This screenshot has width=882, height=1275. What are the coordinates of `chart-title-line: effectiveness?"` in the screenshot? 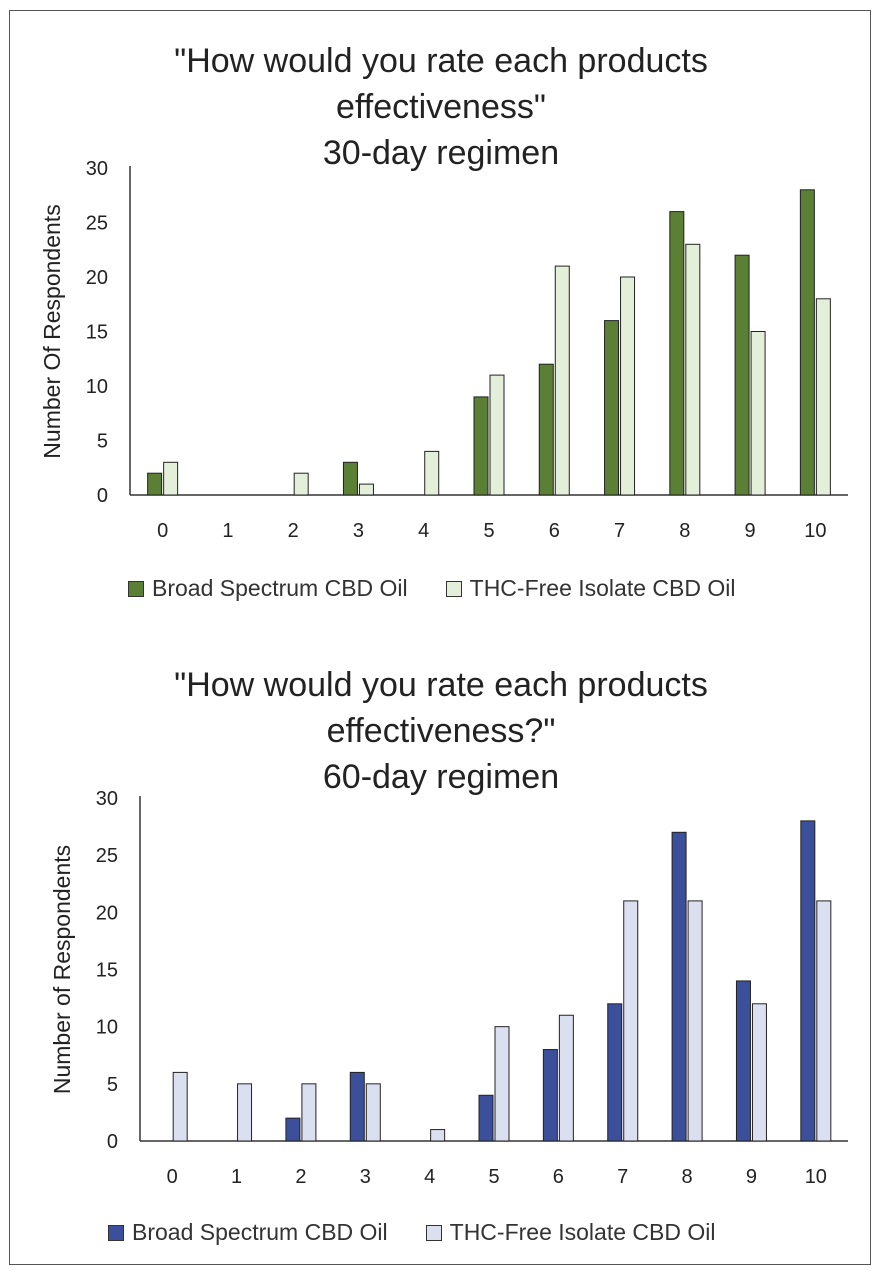 It's located at (441, 731).